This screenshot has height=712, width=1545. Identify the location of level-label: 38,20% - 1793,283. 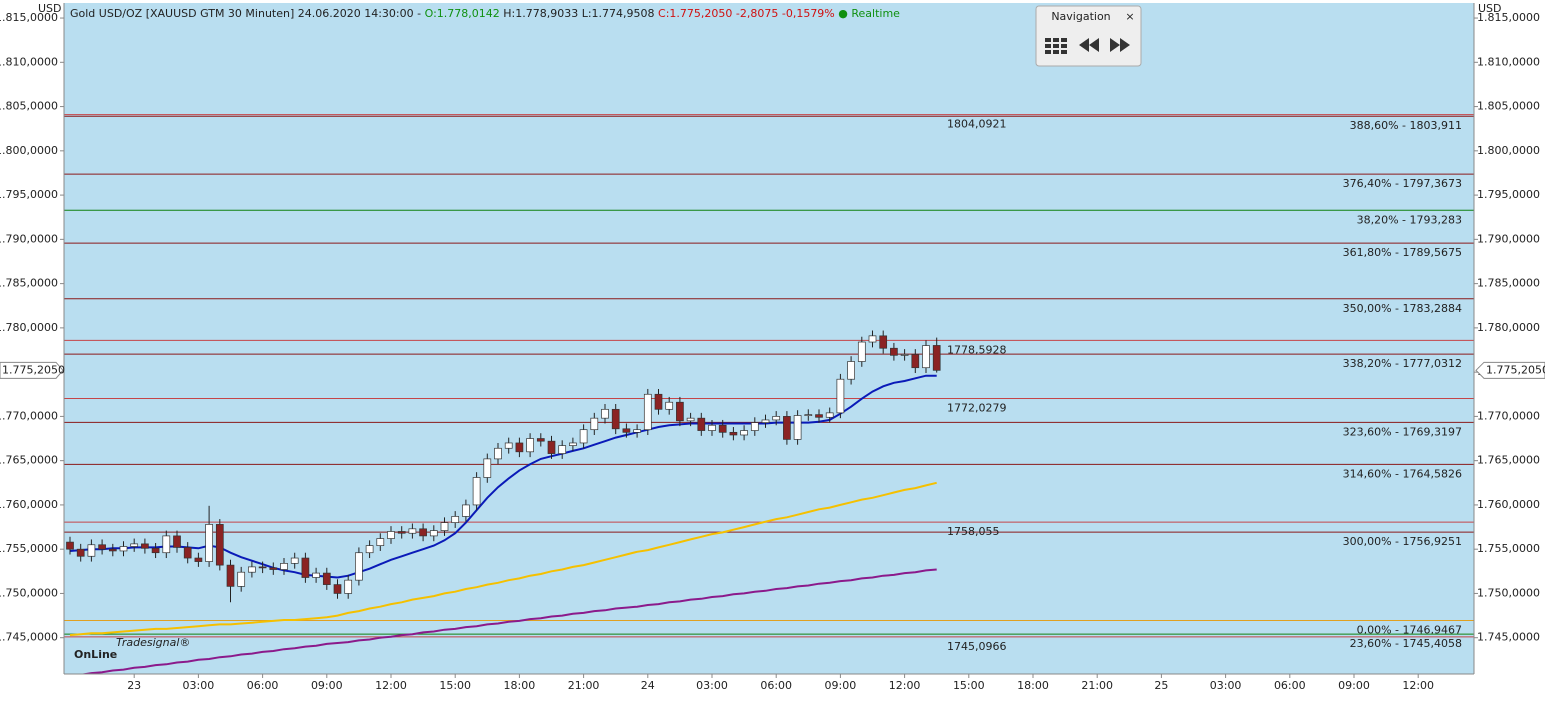
(1409, 219).